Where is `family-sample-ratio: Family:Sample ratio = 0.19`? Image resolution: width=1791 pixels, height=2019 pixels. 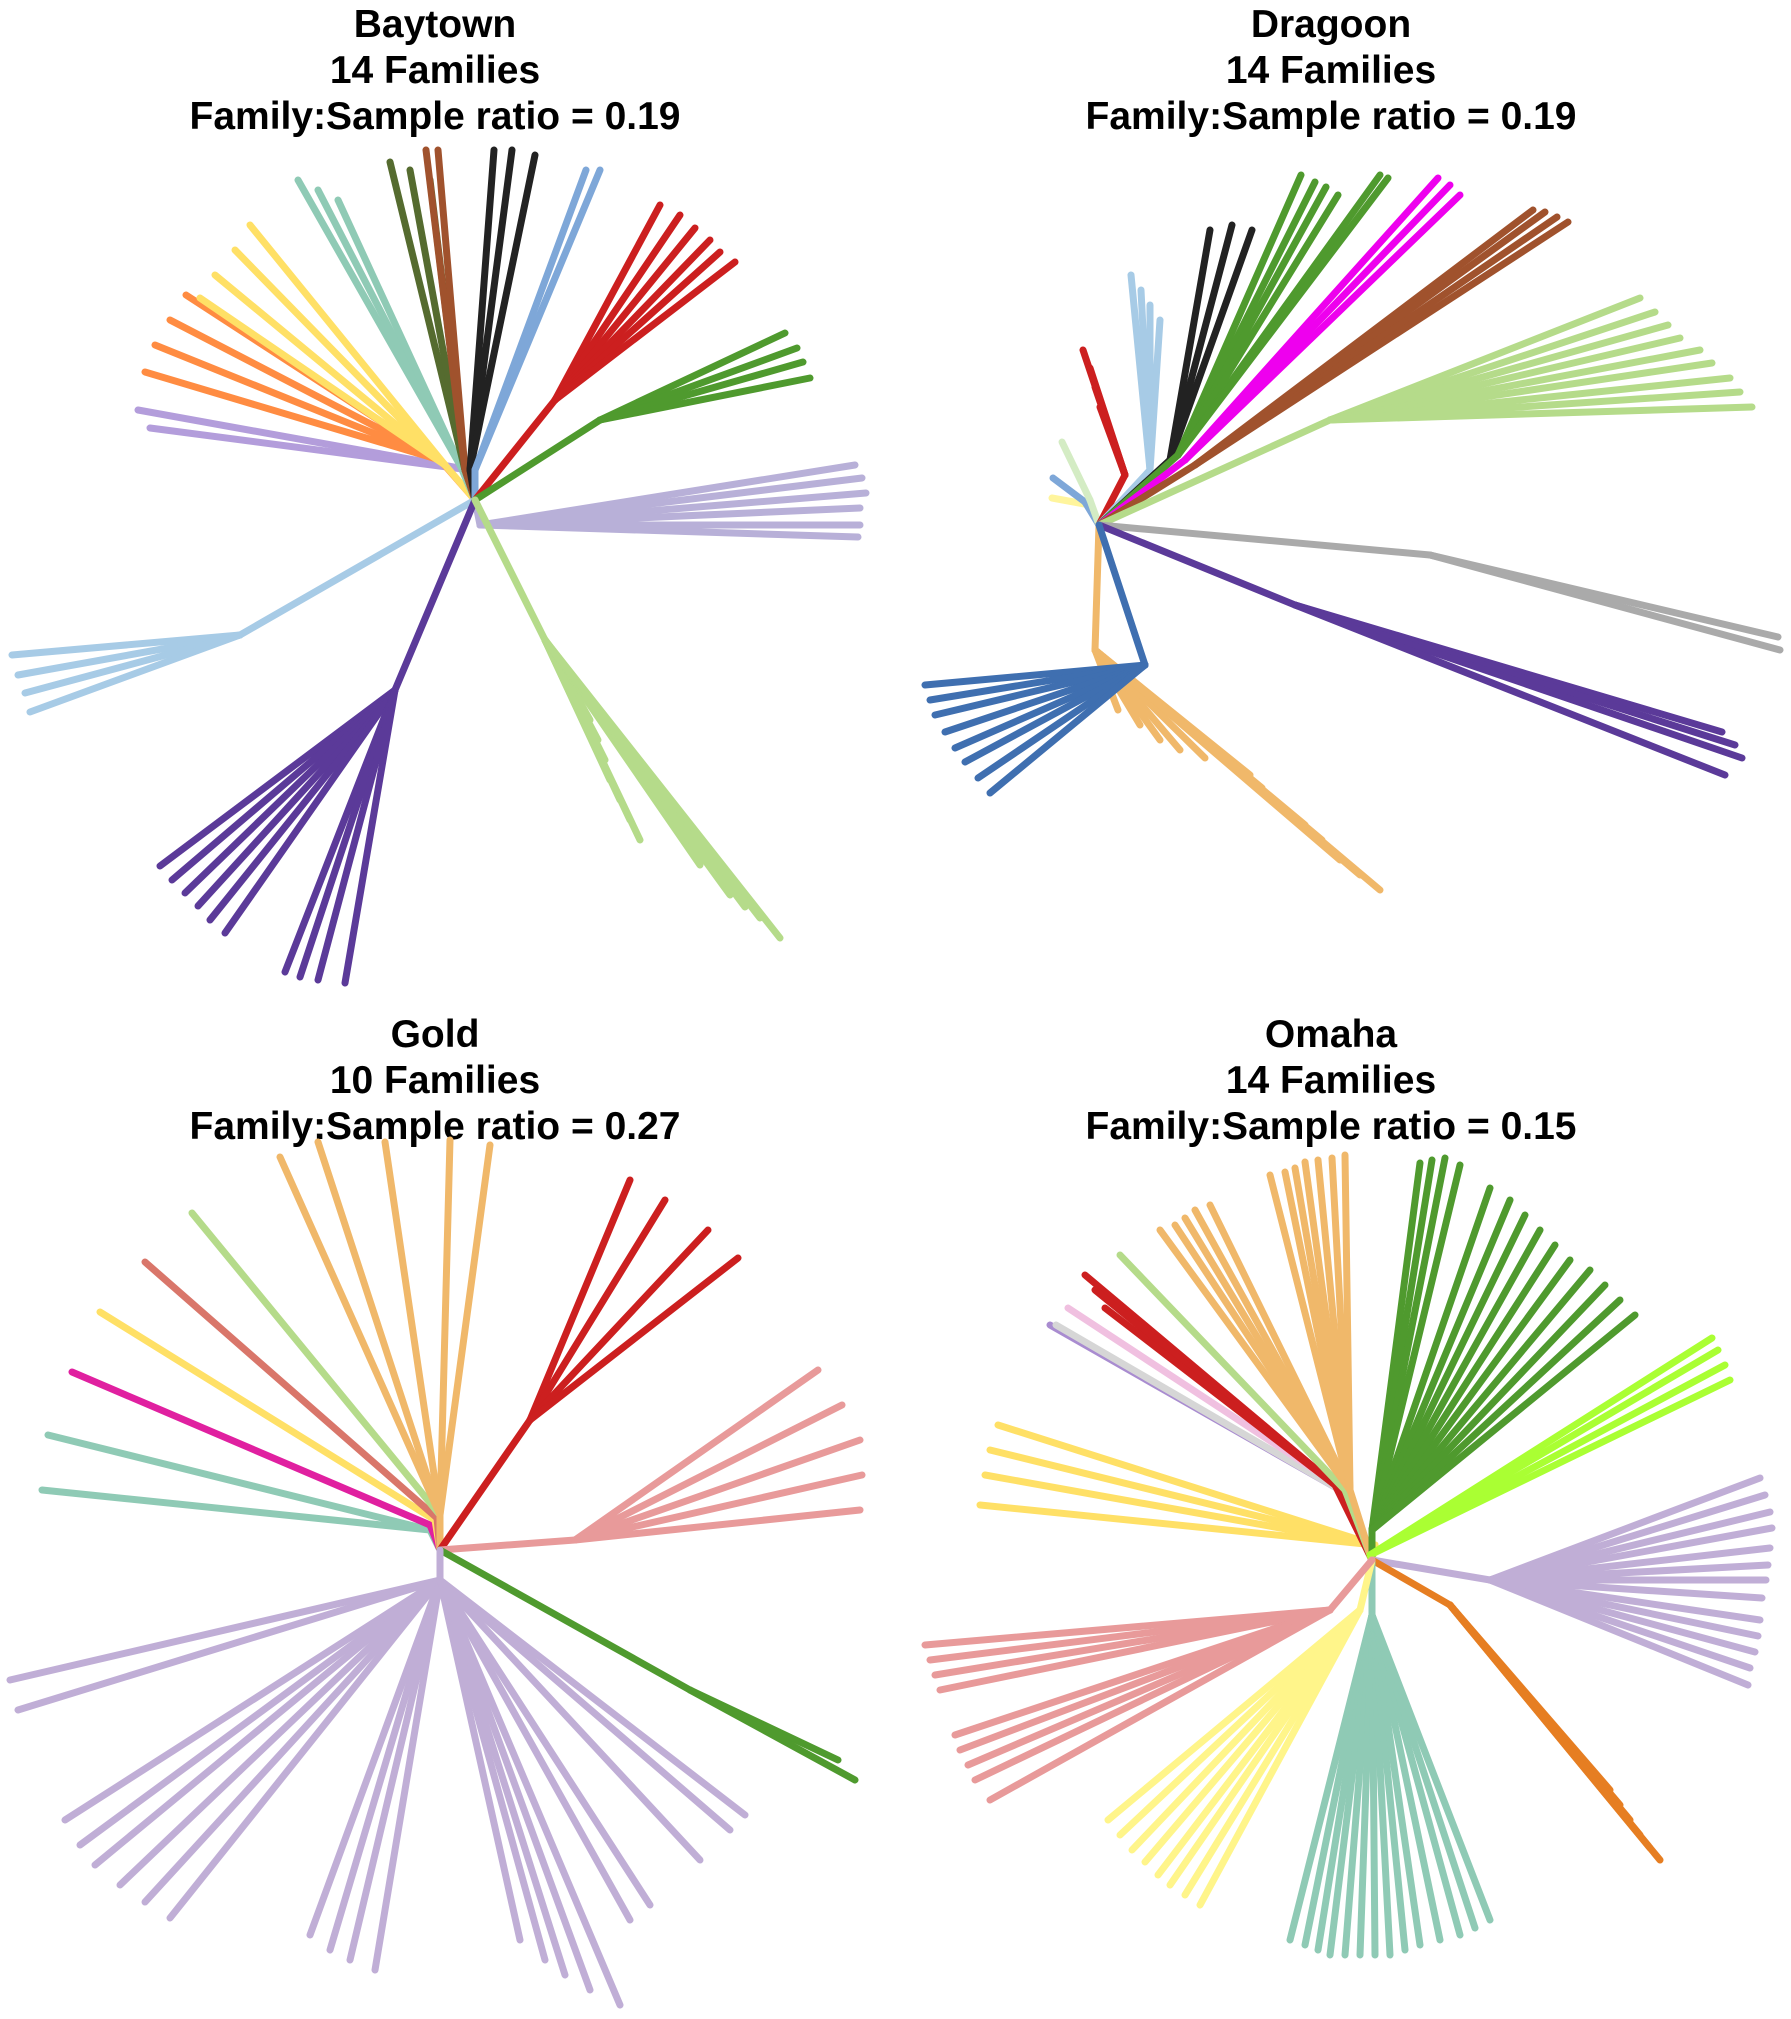
family-sample-ratio: Family:Sample ratio = 0.19 is located at coordinates (1331, 116).